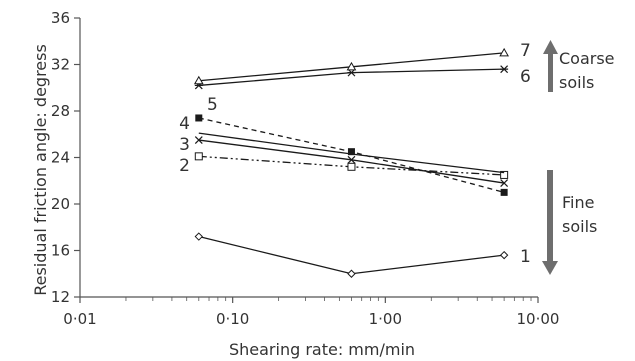 The height and width of the screenshot is (361, 635). Describe the element at coordinates (578, 157) in the screenshot. I see `annotations: Coarse soils Fine soils` at that location.